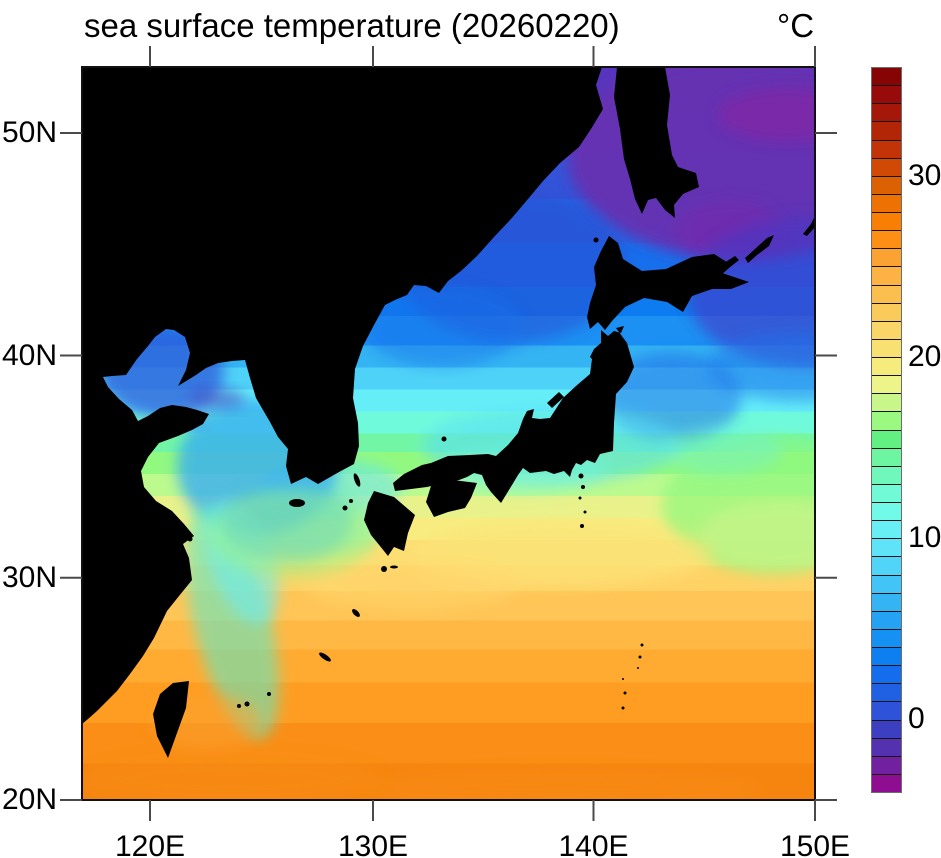  What do you see at coordinates (924, 175) in the screenshot?
I see `colorbar-tick-label: 30` at bounding box center [924, 175].